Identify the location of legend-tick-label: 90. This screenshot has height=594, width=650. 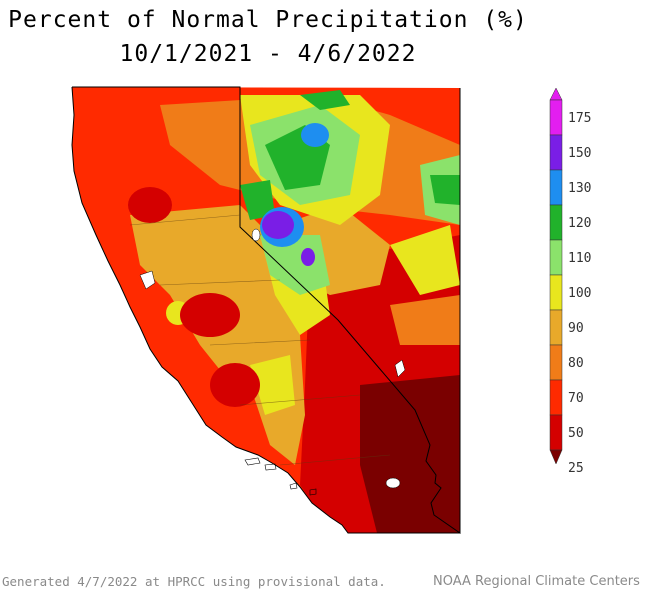
(576, 328).